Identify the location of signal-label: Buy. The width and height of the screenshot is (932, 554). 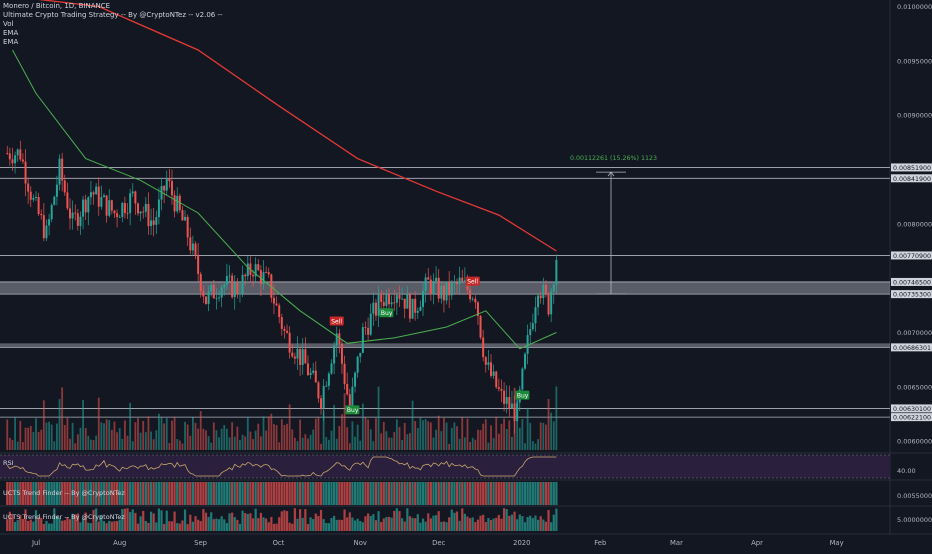
(523, 395).